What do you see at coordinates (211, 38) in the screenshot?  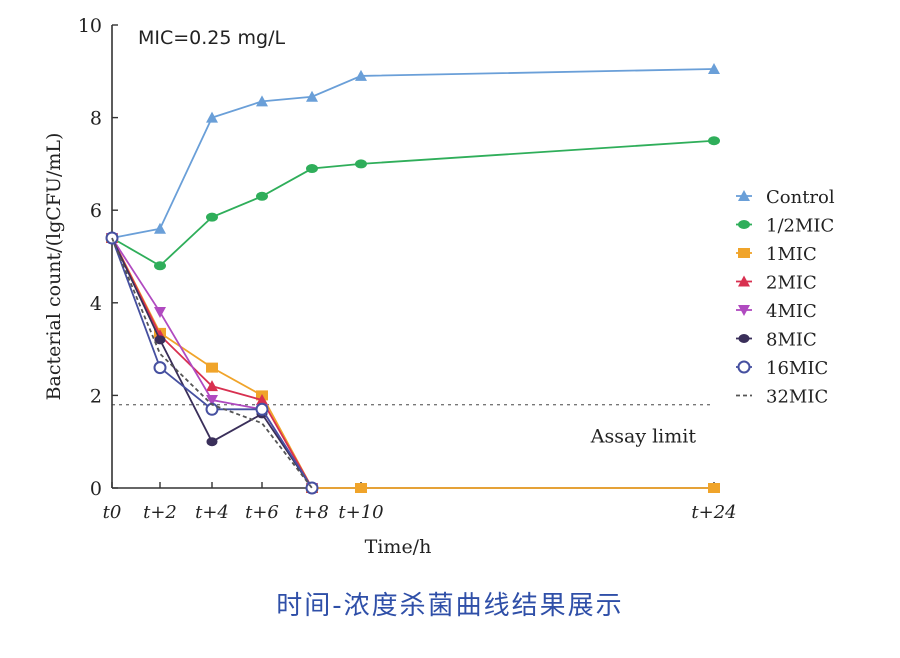 I see `mic-annotation: MIC=0.25 mg/L` at bounding box center [211, 38].